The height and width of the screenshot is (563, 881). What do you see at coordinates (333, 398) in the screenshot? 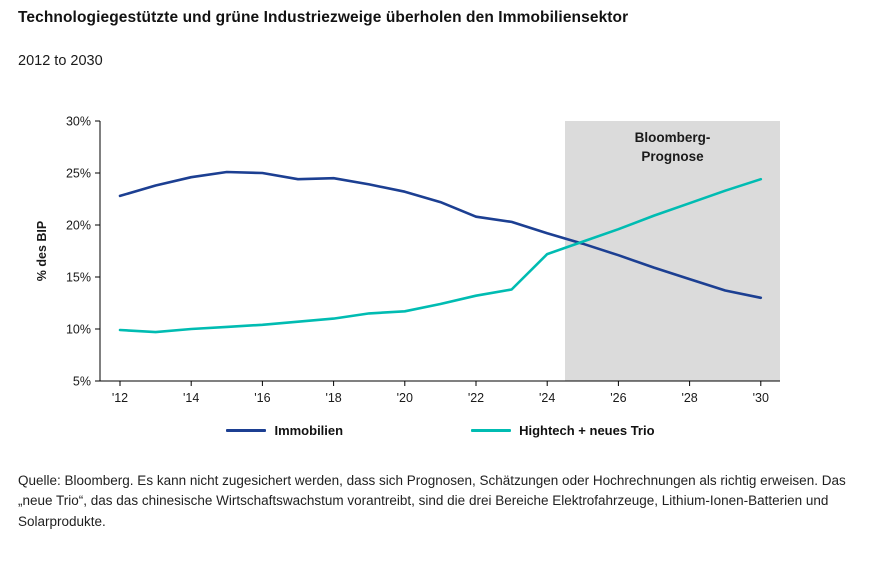
I see `x-tick-label: '18` at bounding box center [333, 398].